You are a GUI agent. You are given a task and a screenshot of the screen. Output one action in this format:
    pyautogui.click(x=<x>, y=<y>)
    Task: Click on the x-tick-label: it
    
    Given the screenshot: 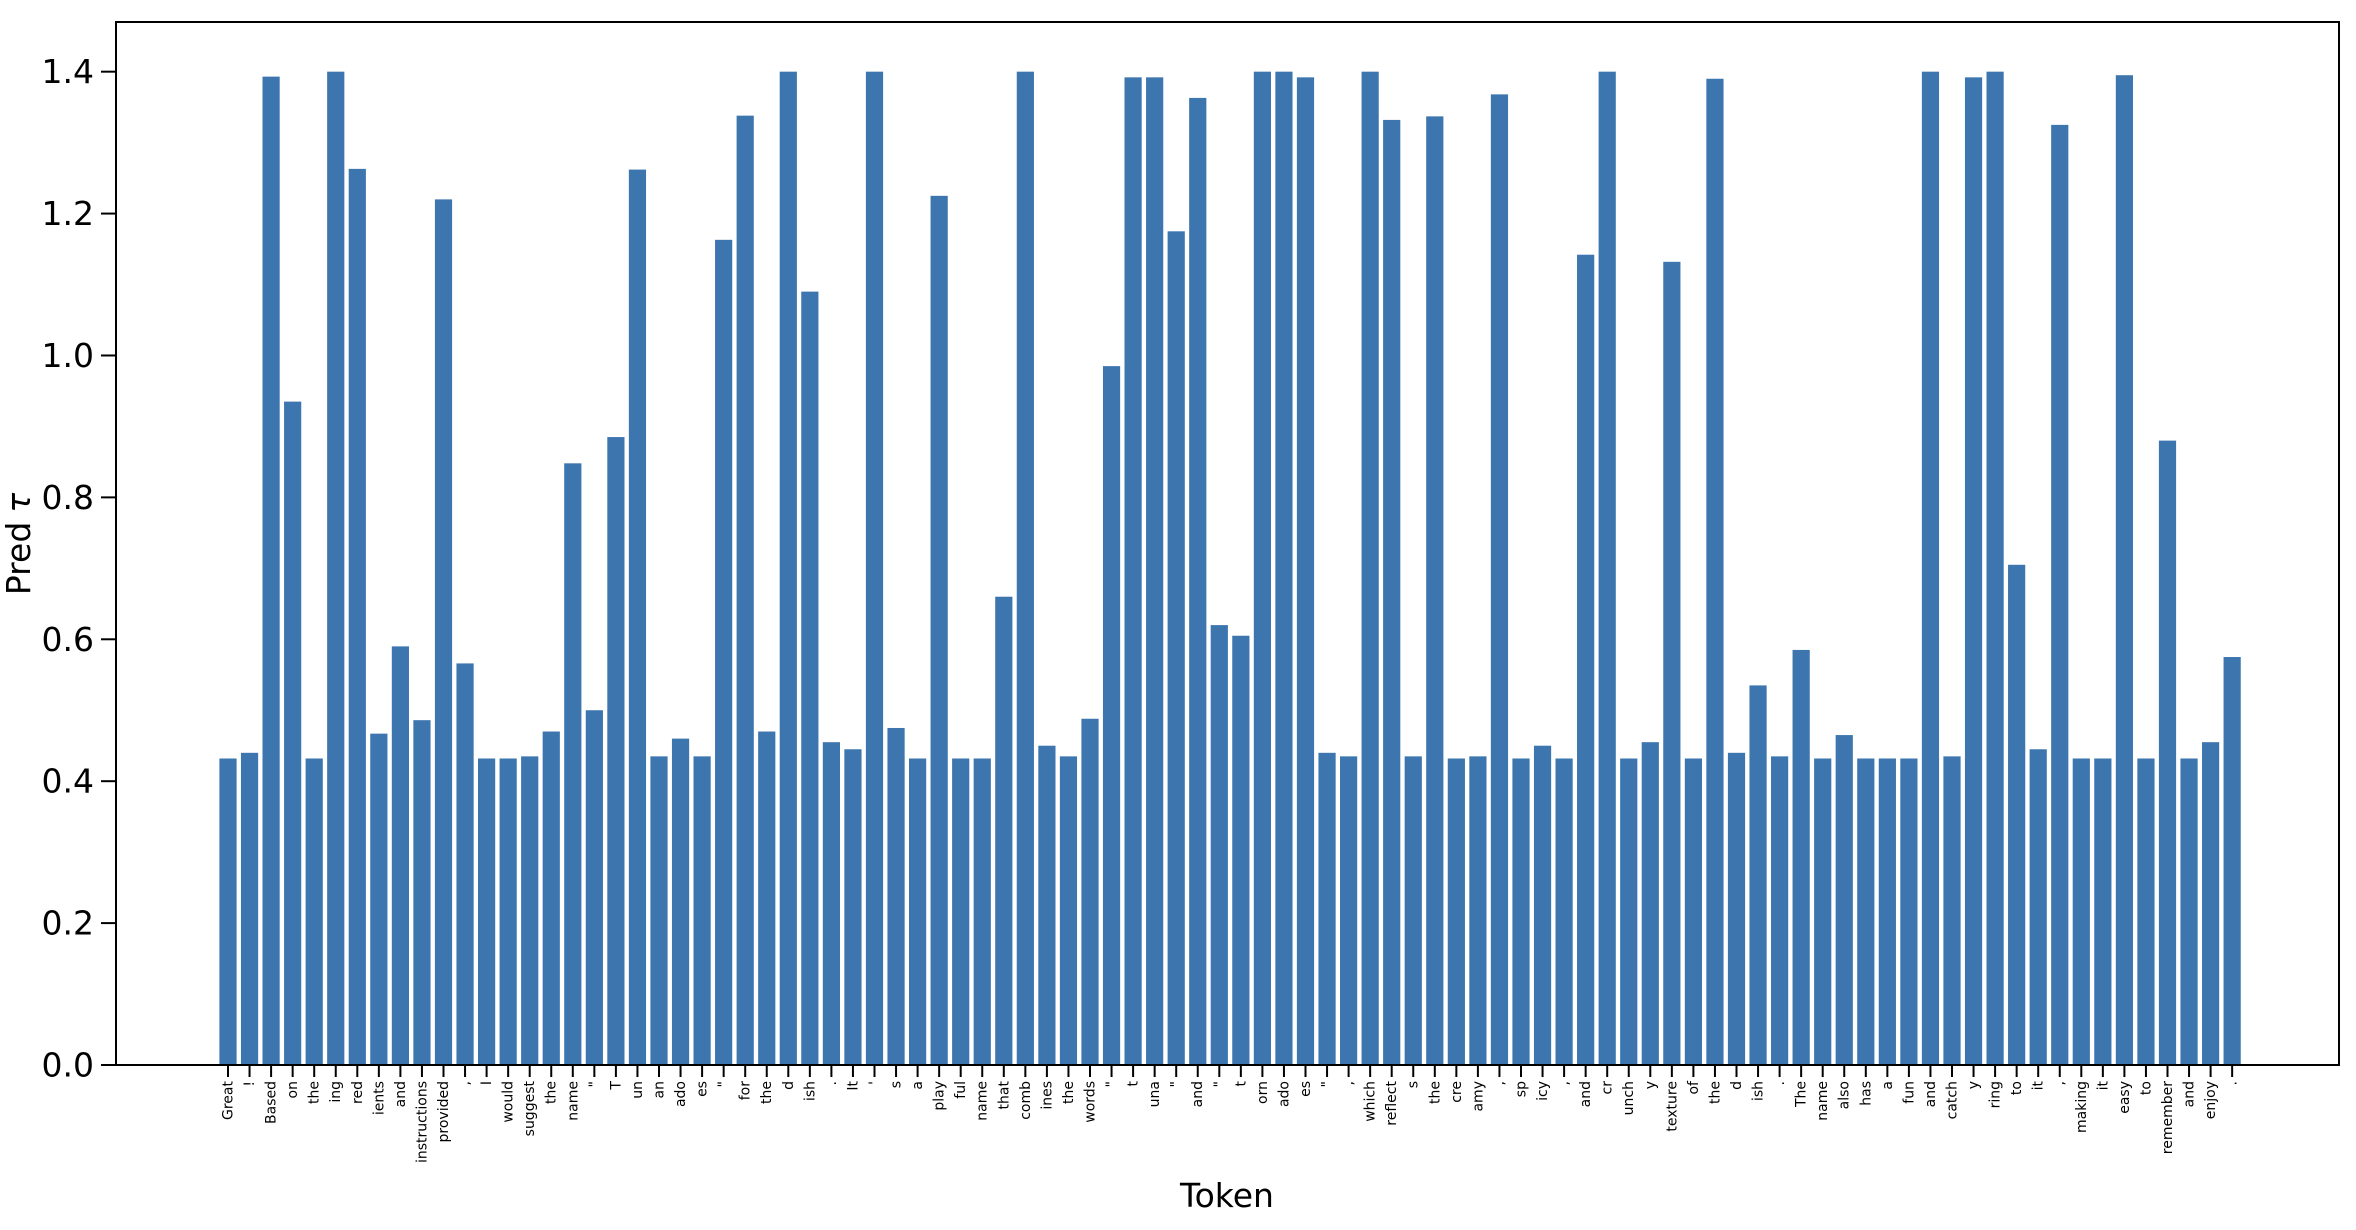 What is the action you would take?
    pyautogui.click(x=2103, y=1086)
    